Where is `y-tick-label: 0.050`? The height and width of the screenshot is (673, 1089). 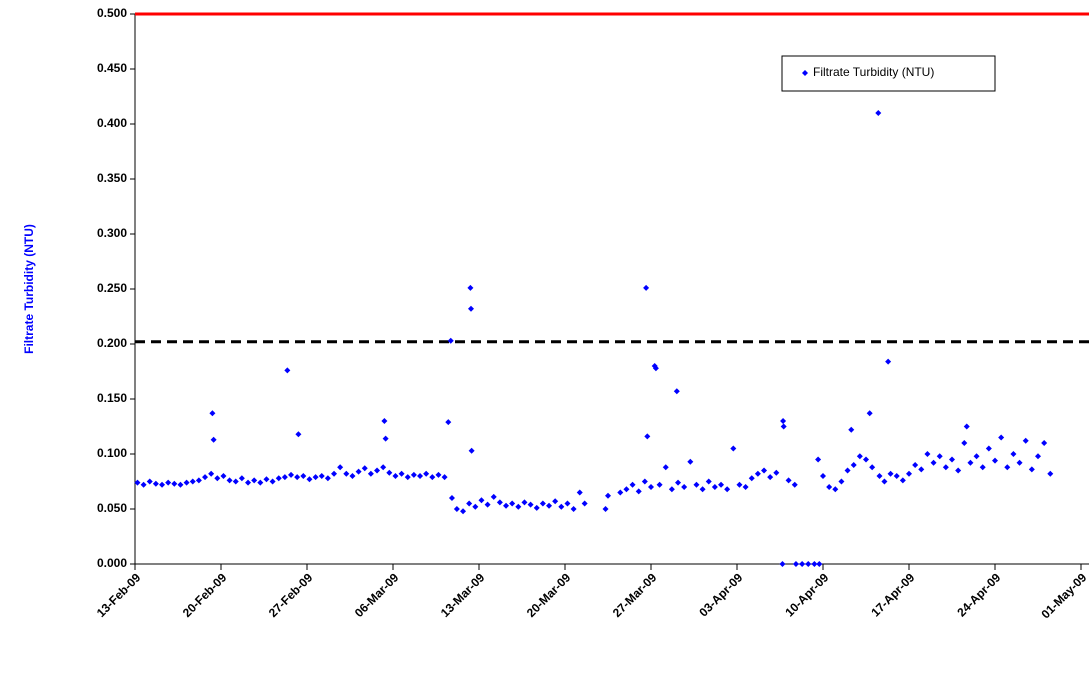 y-tick-label: 0.050 is located at coordinates (112, 508).